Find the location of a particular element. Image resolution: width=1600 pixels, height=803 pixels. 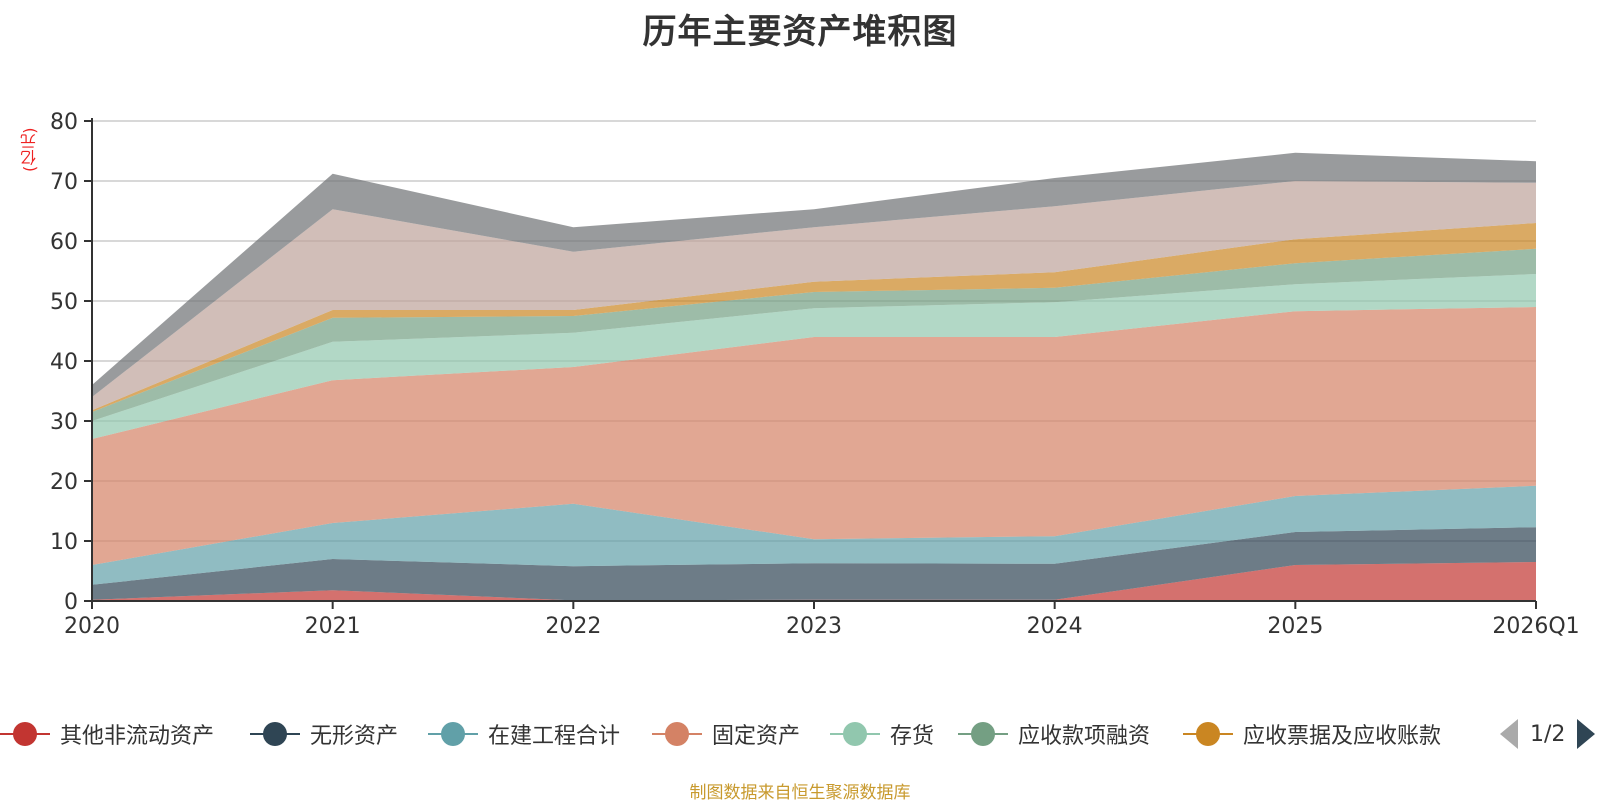

y-tick-label: 40 is located at coordinates (64, 362).